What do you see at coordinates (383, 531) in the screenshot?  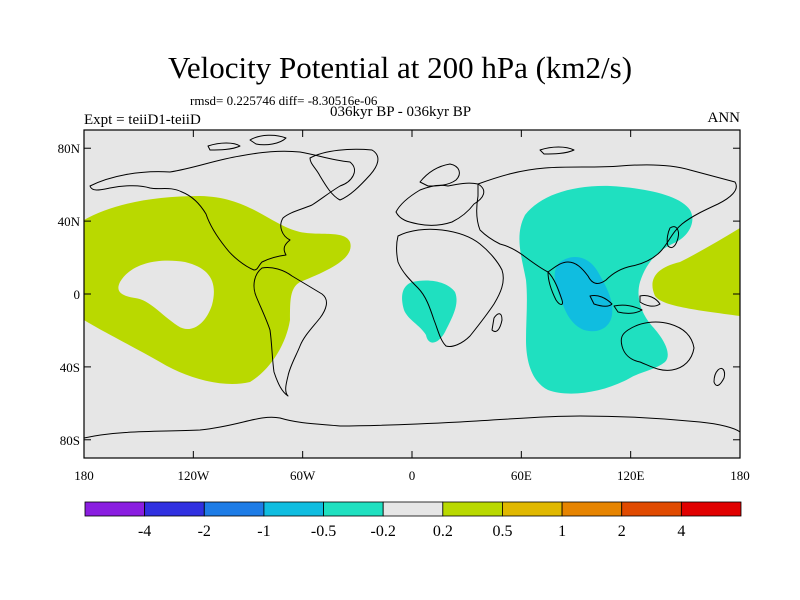 I see `colorbar-label: -0.2` at bounding box center [383, 531].